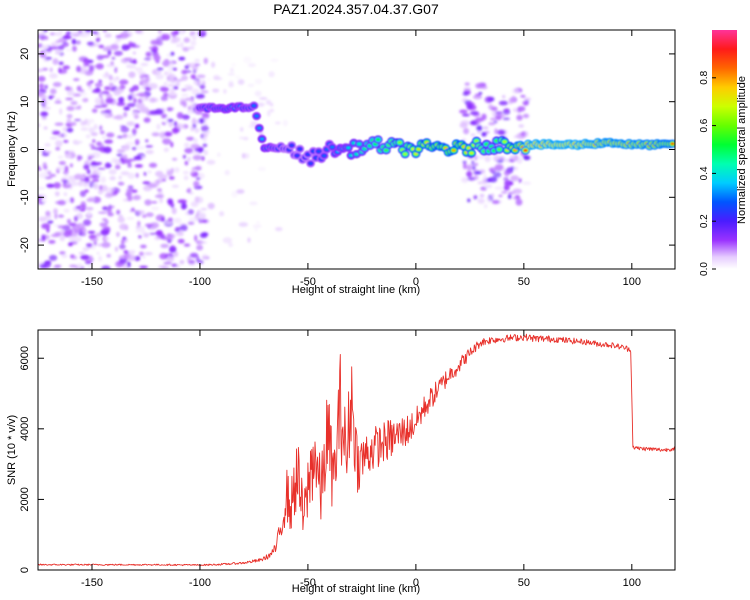 This screenshot has width=750, height=600. What do you see at coordinates (704, 77) in the screenshot?
I see `colorbar-tick-label: 0.8` at bounding box center [704, 77].